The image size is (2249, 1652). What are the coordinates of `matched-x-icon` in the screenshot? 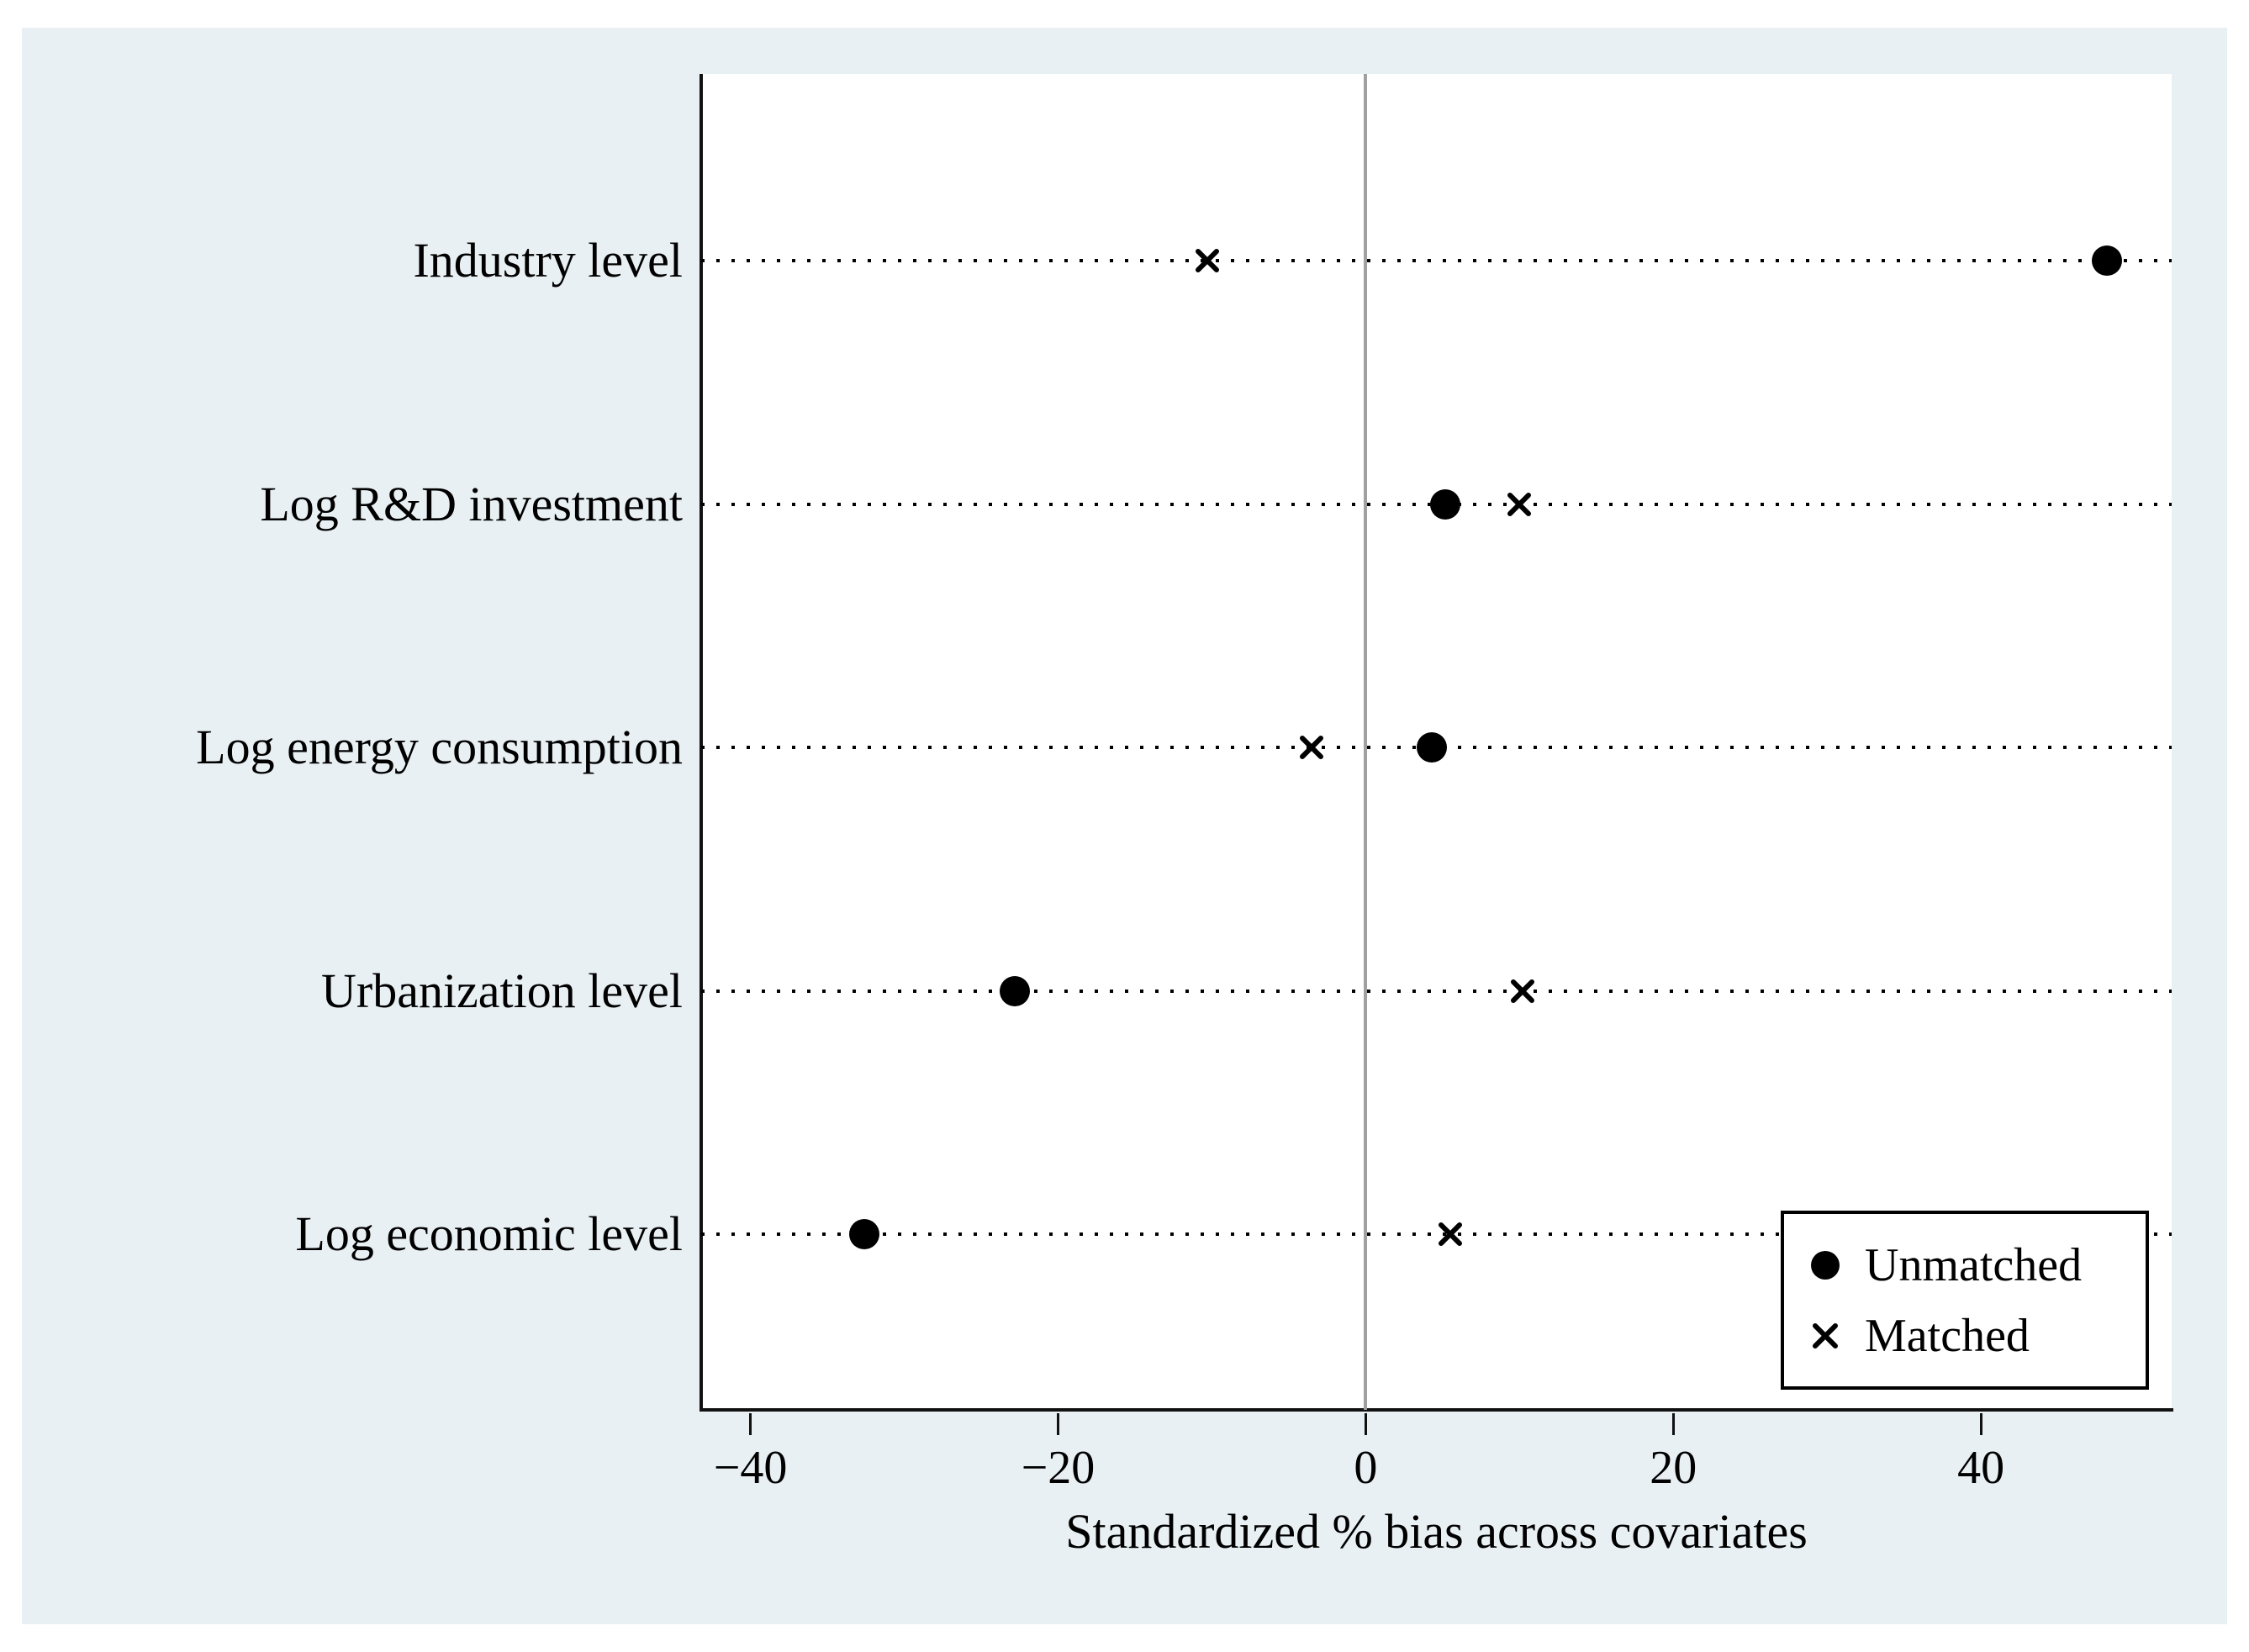 It's located at (1826, 1335).